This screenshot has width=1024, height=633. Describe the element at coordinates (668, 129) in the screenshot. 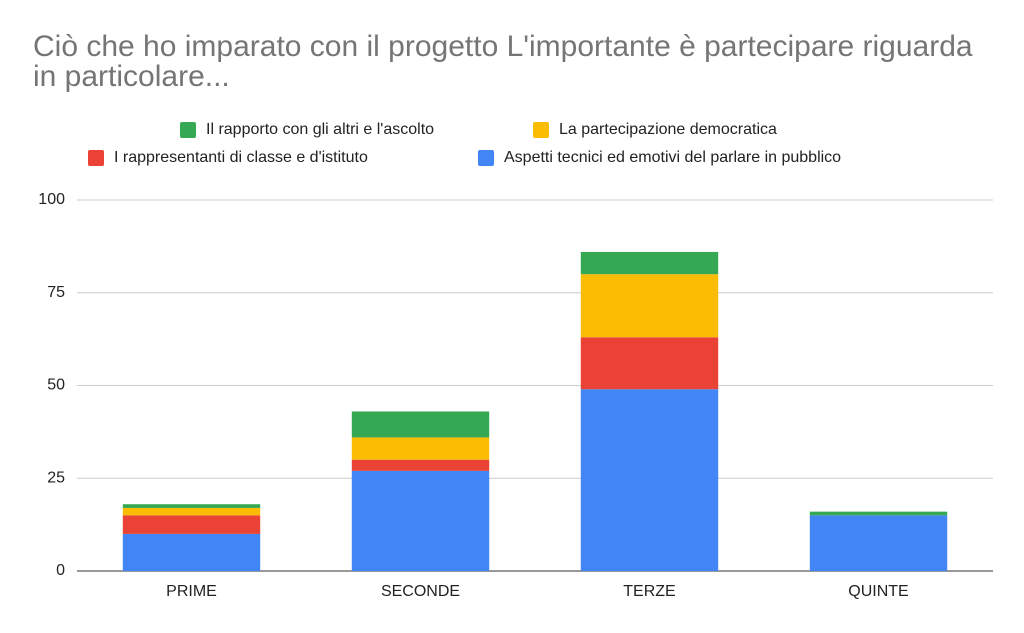

I see `legend-label: La partecipazione democratica` at that location.